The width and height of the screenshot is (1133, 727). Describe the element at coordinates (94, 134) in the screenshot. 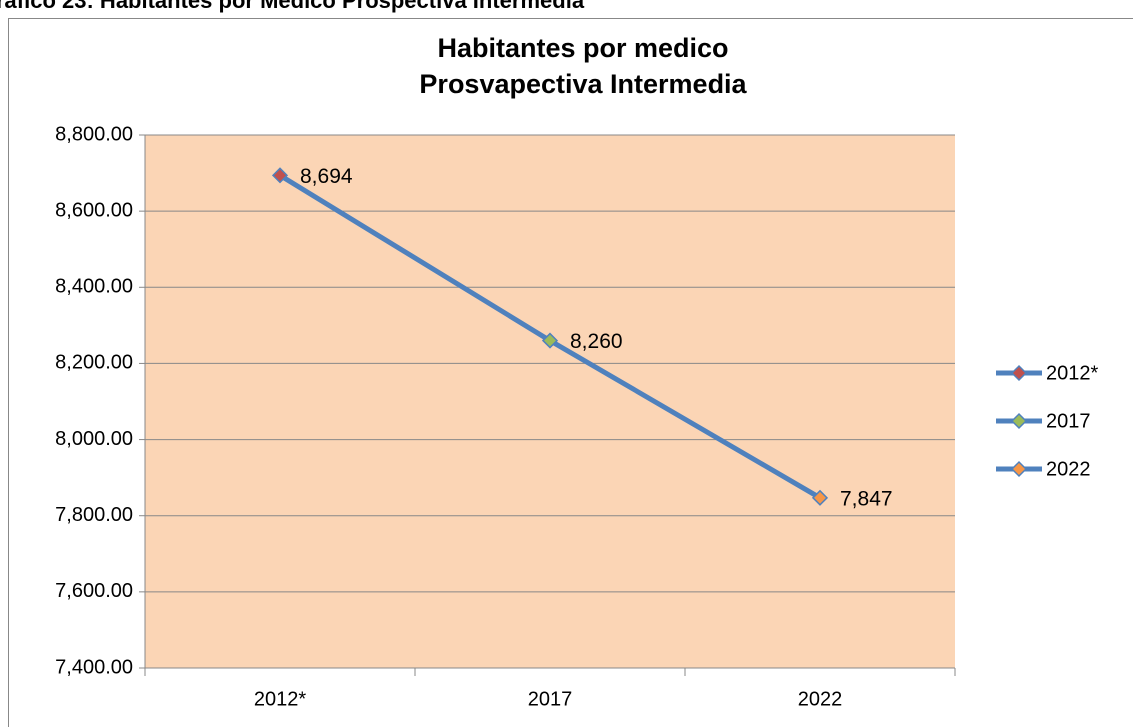

I see `y-tick-label: 8,800.00` at that location.